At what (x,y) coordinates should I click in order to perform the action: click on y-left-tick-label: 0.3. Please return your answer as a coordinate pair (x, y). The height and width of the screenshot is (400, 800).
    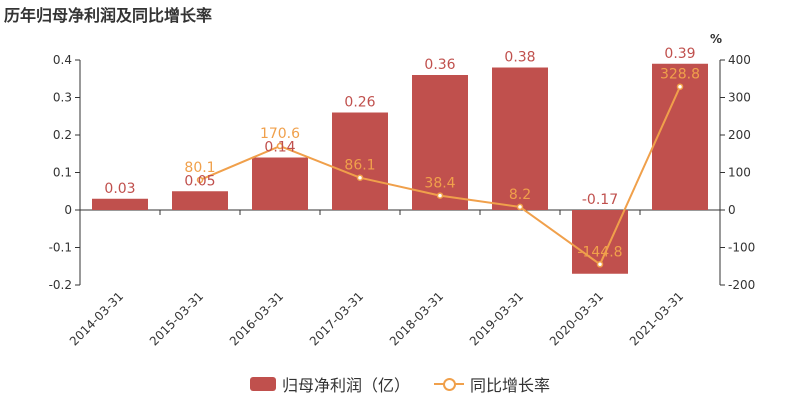
    Looking at the image, I should click on (62, 98).